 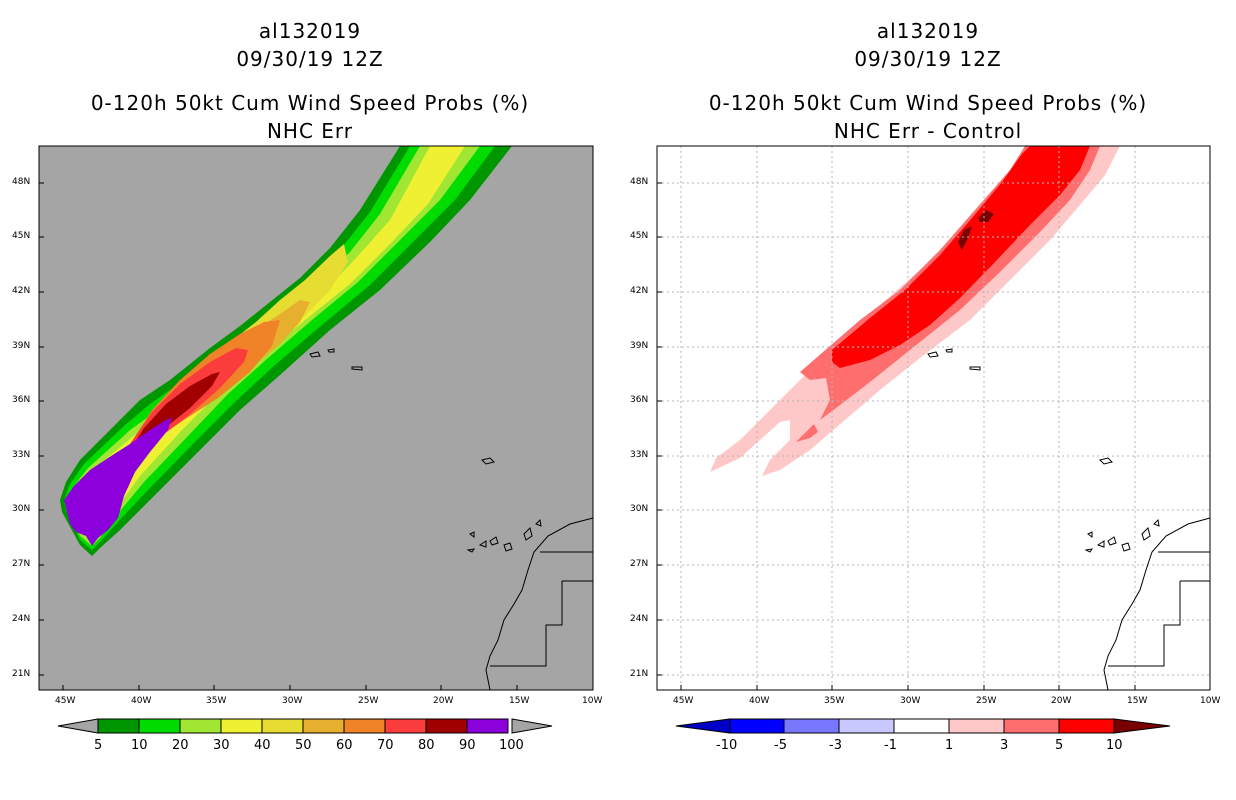 What do you see at coordinates (451, 519) in the screenshot?
I see `left-coastlines` at bounding box center [451, 519].